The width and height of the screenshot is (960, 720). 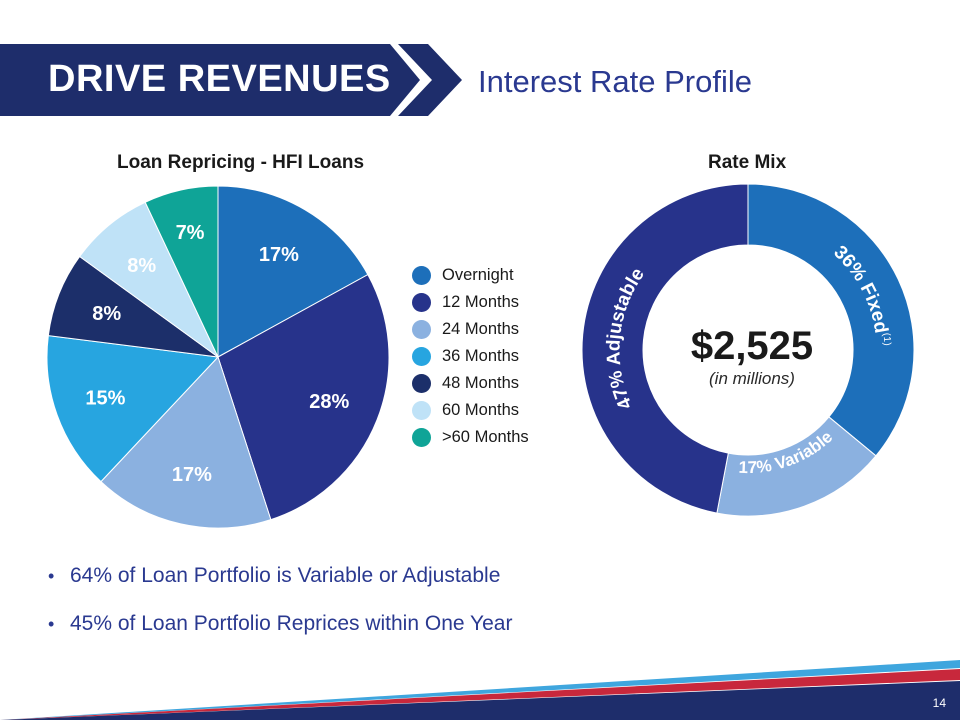 I want to click on pie-slice-60-months, so click(x=181, y=271).